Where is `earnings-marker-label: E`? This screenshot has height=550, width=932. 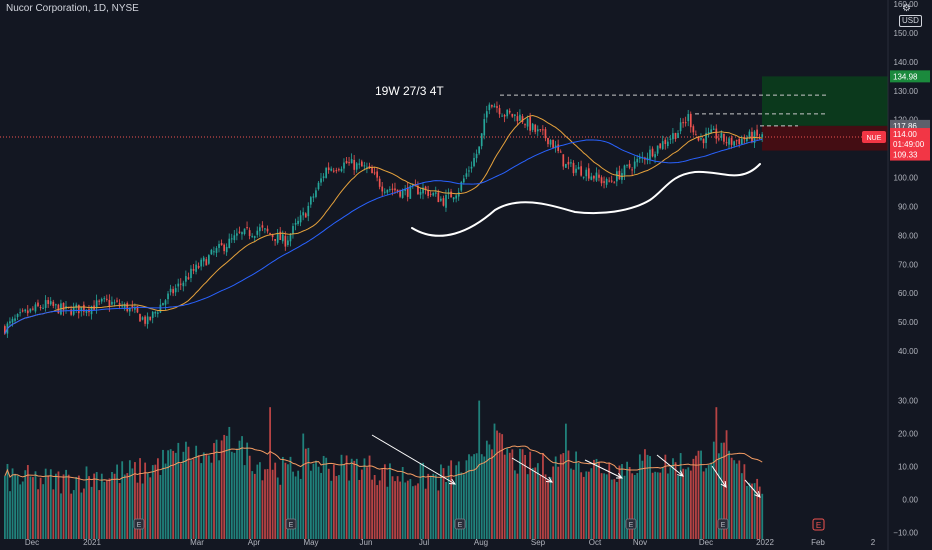 earnings-marker-label: E is located at coordinates (291, 525).